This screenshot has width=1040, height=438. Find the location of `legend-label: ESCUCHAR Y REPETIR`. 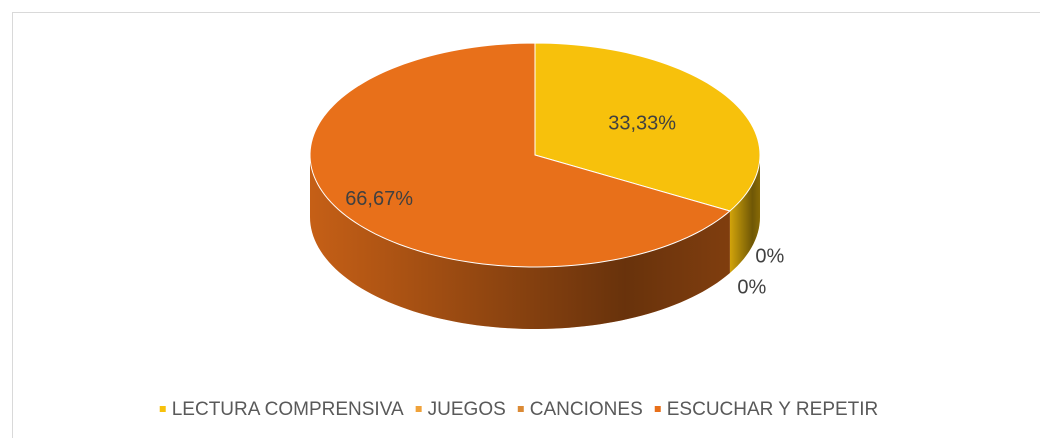

legend-label: ESCUCHAR Y REPETIR is located at coordinates (773, 409).